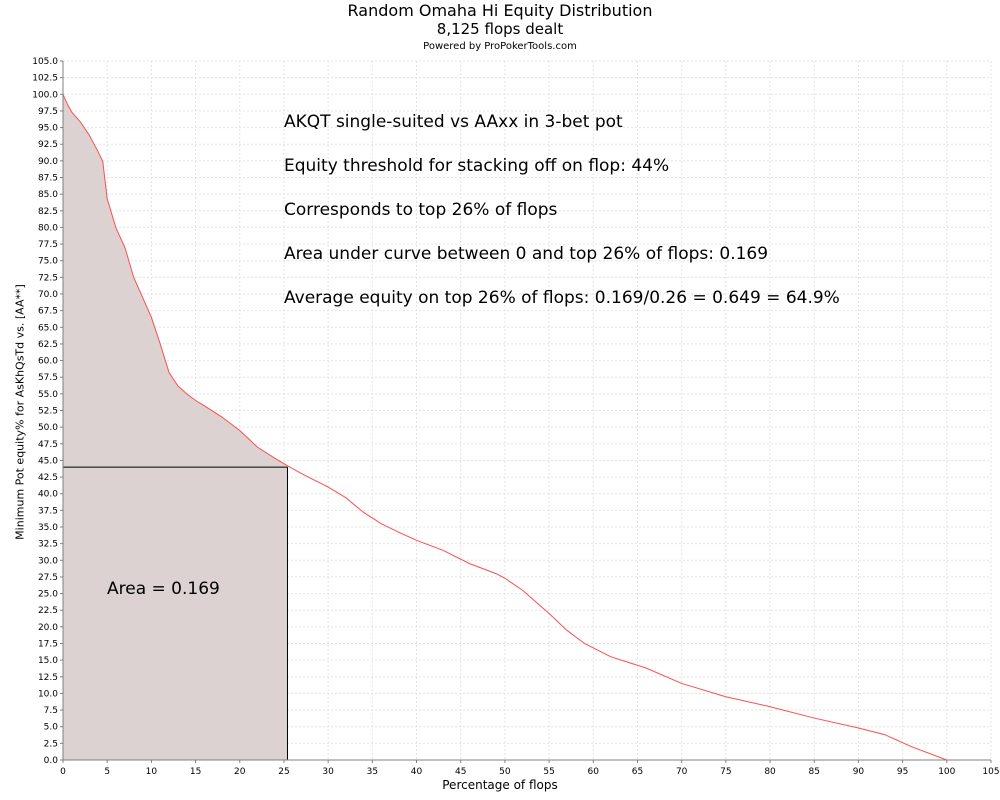 Image resolution: width=1000 pixels, height=800 pixels. I want to click on y-tick-label: 105.0, so click(45, 62).